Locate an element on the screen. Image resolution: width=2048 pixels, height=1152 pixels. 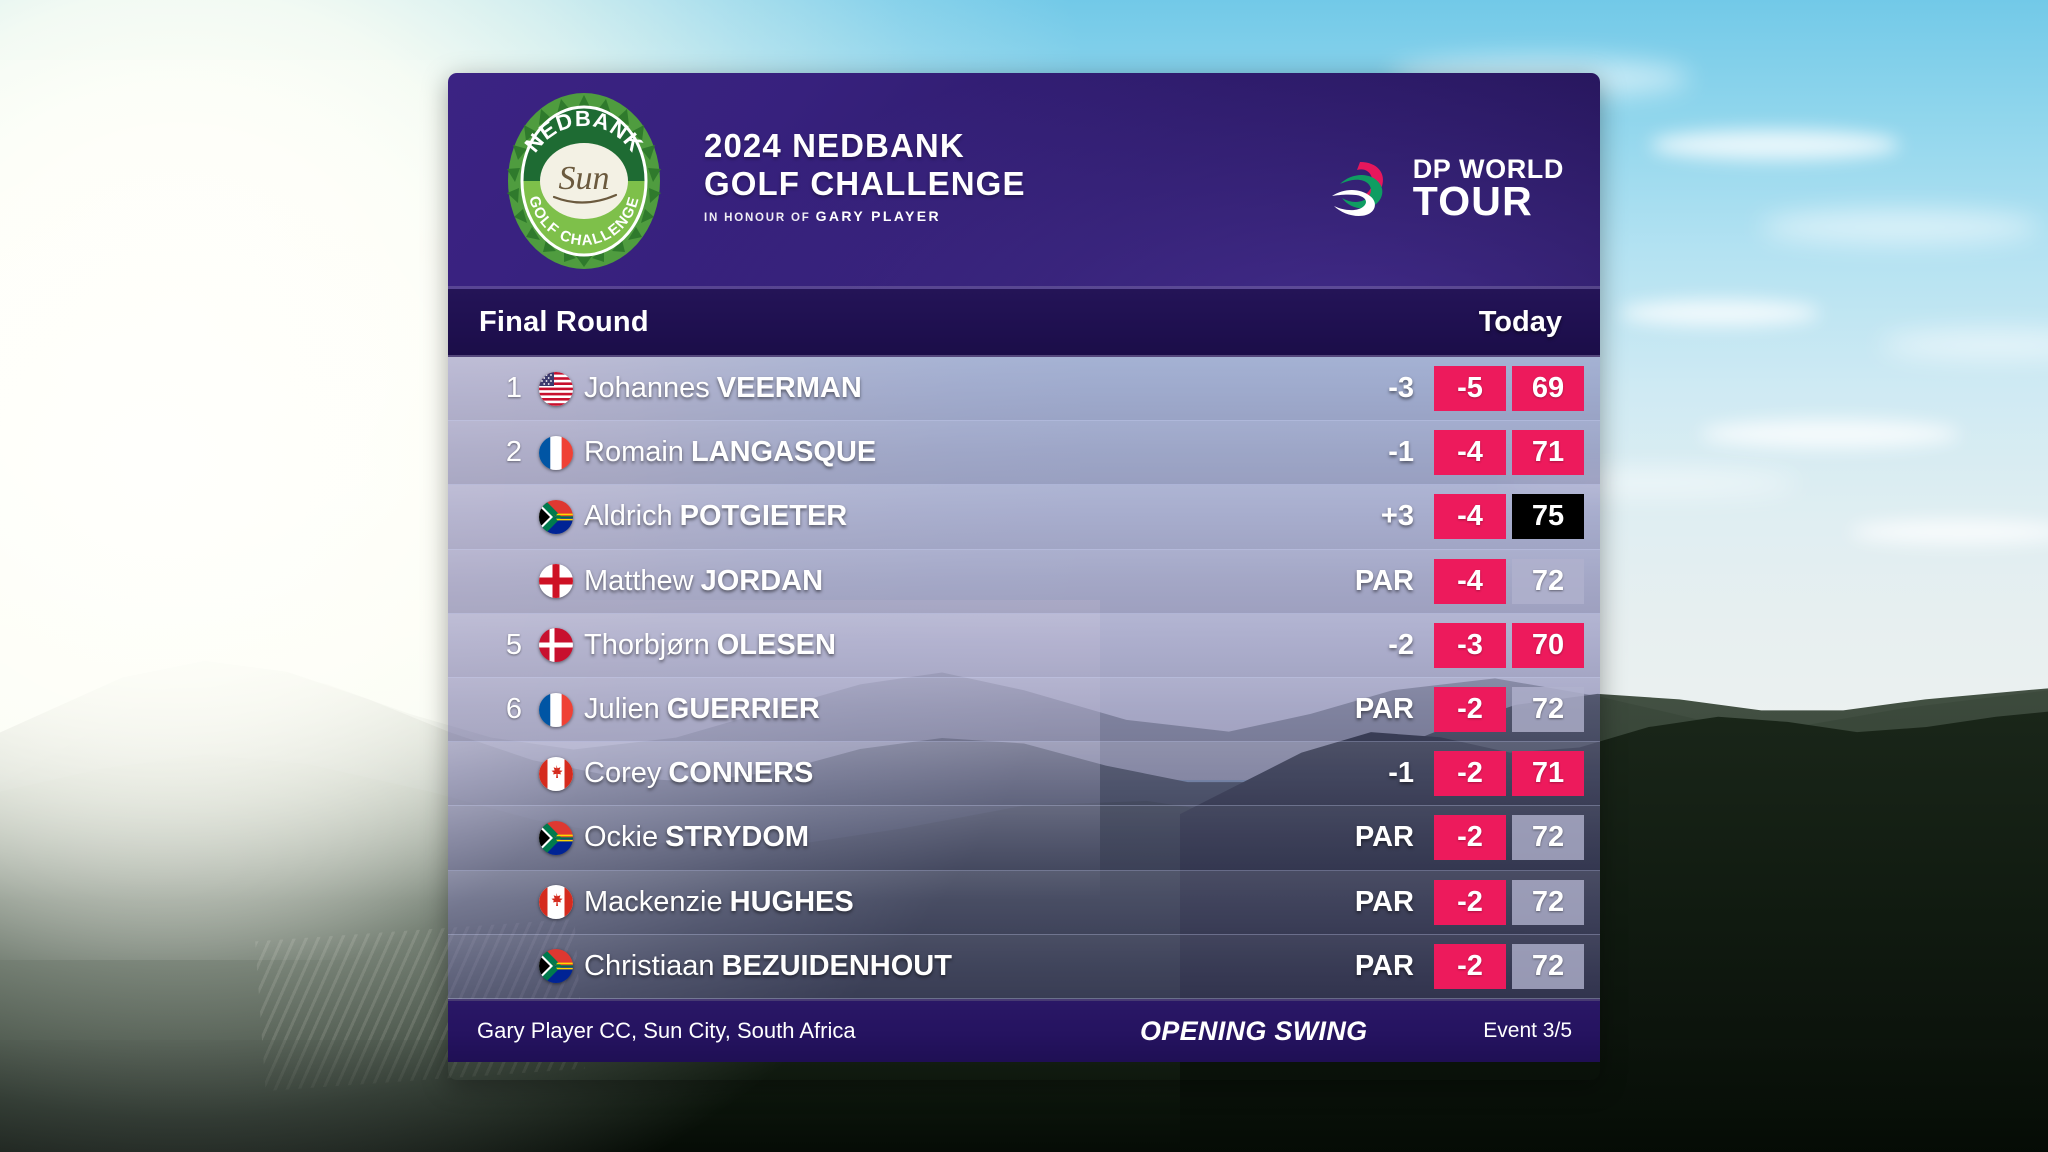
player-first-name: Corey is located at coordinates (623, 773).